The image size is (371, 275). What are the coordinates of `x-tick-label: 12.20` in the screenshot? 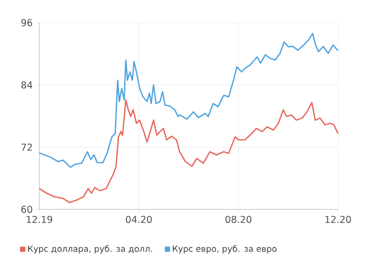 It's located at (338, 219).